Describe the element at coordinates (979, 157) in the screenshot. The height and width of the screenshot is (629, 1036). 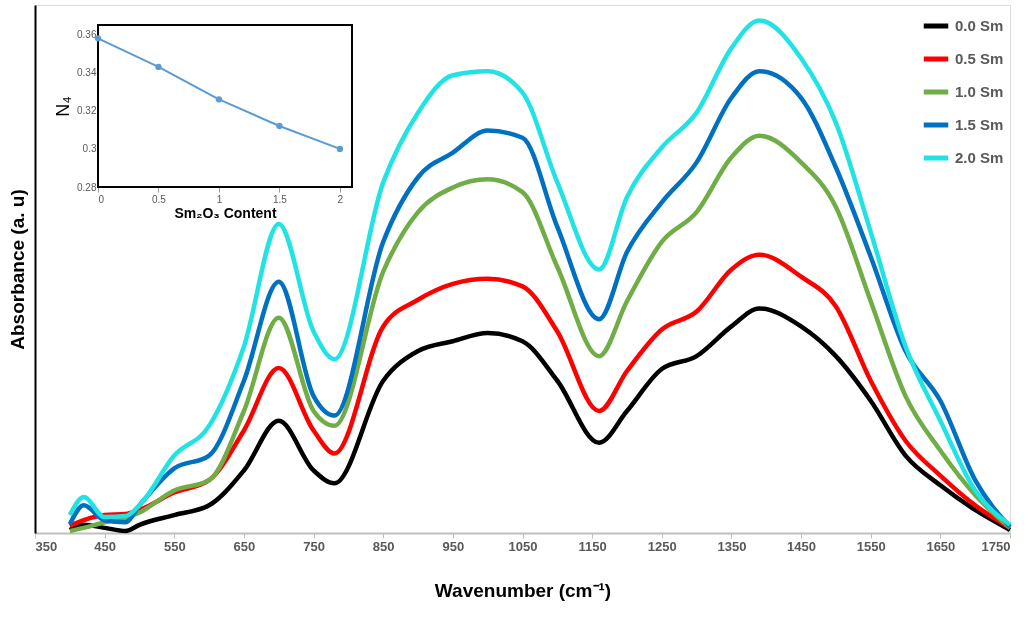
I see `legend-label: 2.0 Sm` at that location.